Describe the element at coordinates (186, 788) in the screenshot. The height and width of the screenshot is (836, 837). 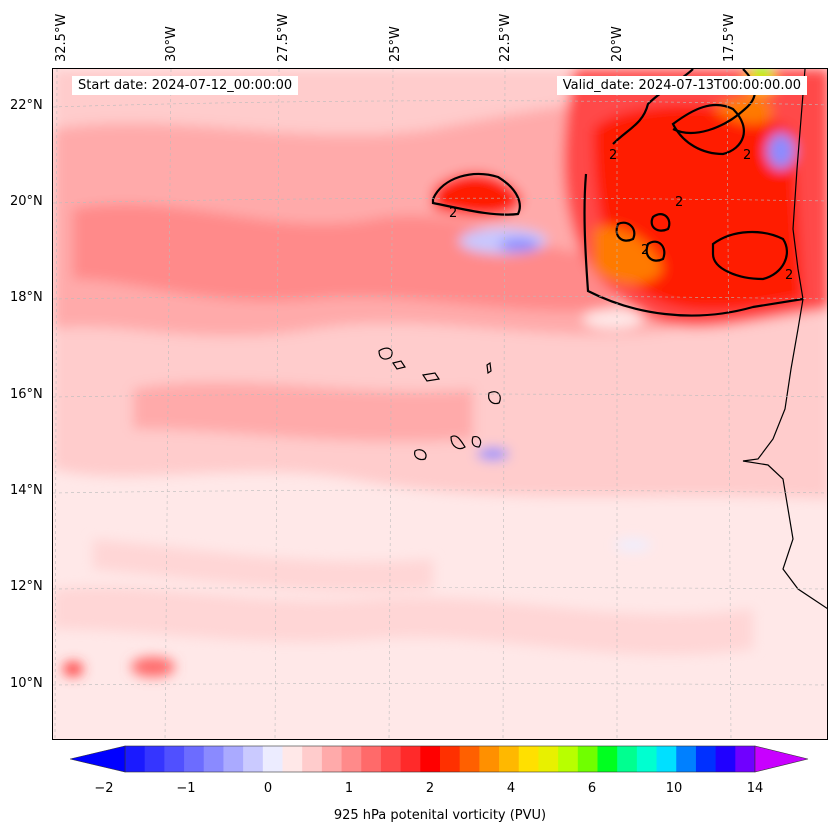
I see `colorbar-tick-label: −1` at that location.